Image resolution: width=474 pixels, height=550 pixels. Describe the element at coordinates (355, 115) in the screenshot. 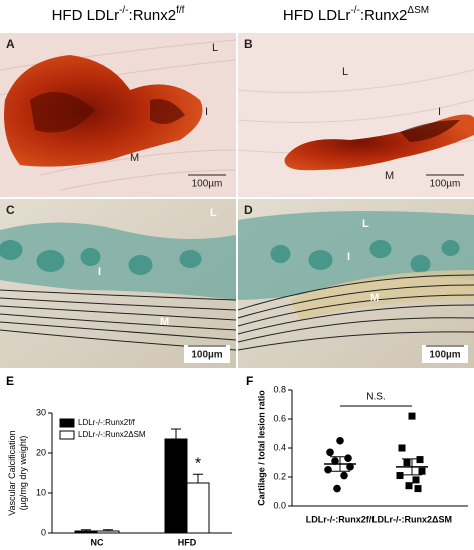

I see `micrograph-b` at that location.